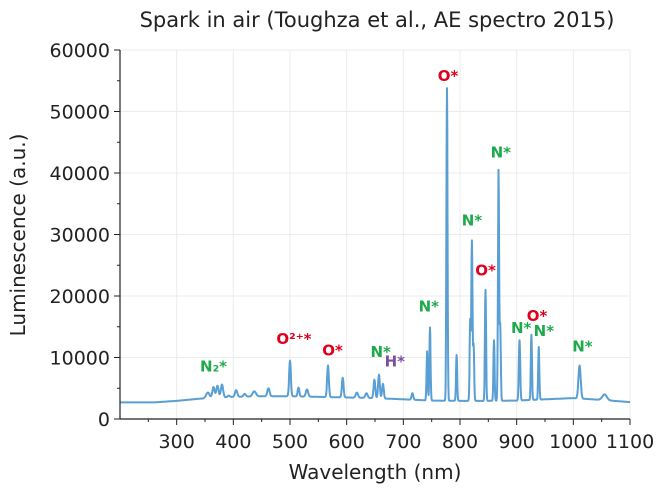 The width and height of the screenshot is (665, 493). What do you see at coordinates (403, 442) in the screenshot?
I see `x-tick-label: 700` at bounding box center [403, 442].